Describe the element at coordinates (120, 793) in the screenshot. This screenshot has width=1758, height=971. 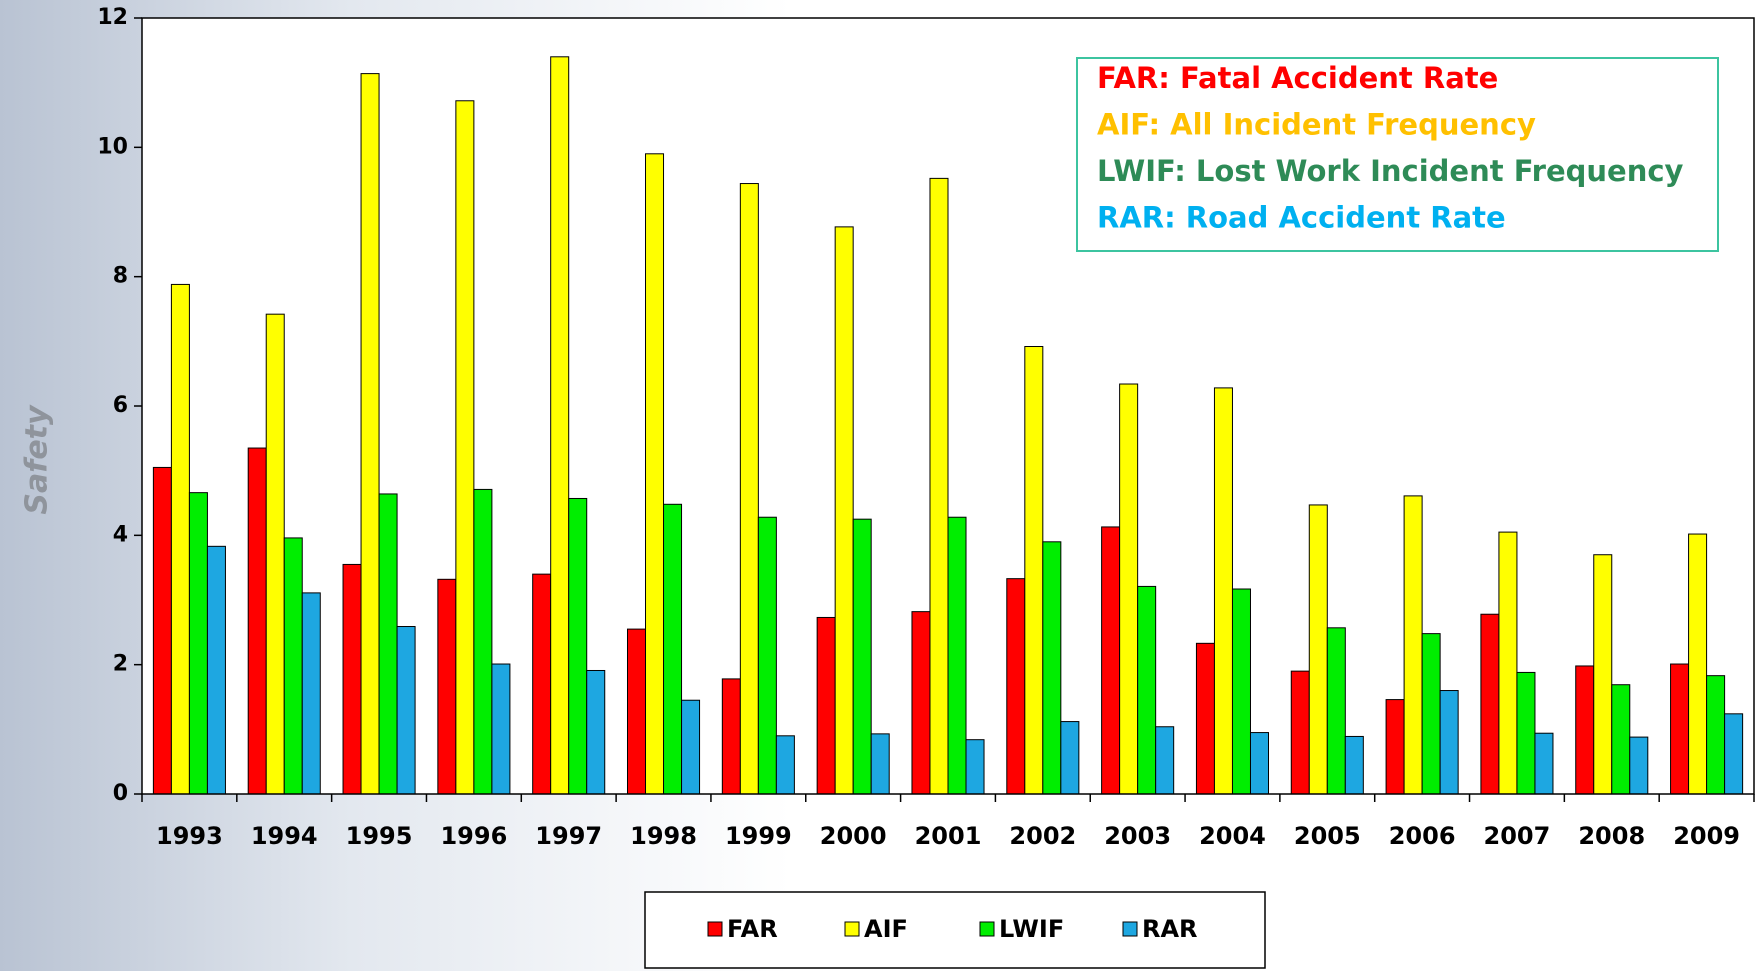
I see `y-tick-label: 0` at that location.